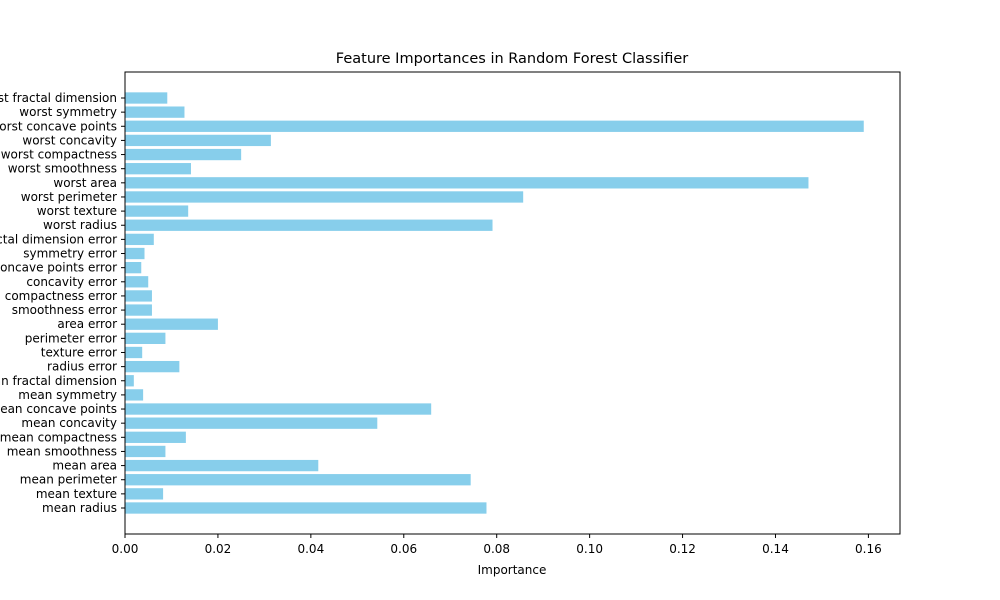  Describe the element at coordinates (58, 268) in the screenshot. I see `y-tick-label: concave points error` at that location.